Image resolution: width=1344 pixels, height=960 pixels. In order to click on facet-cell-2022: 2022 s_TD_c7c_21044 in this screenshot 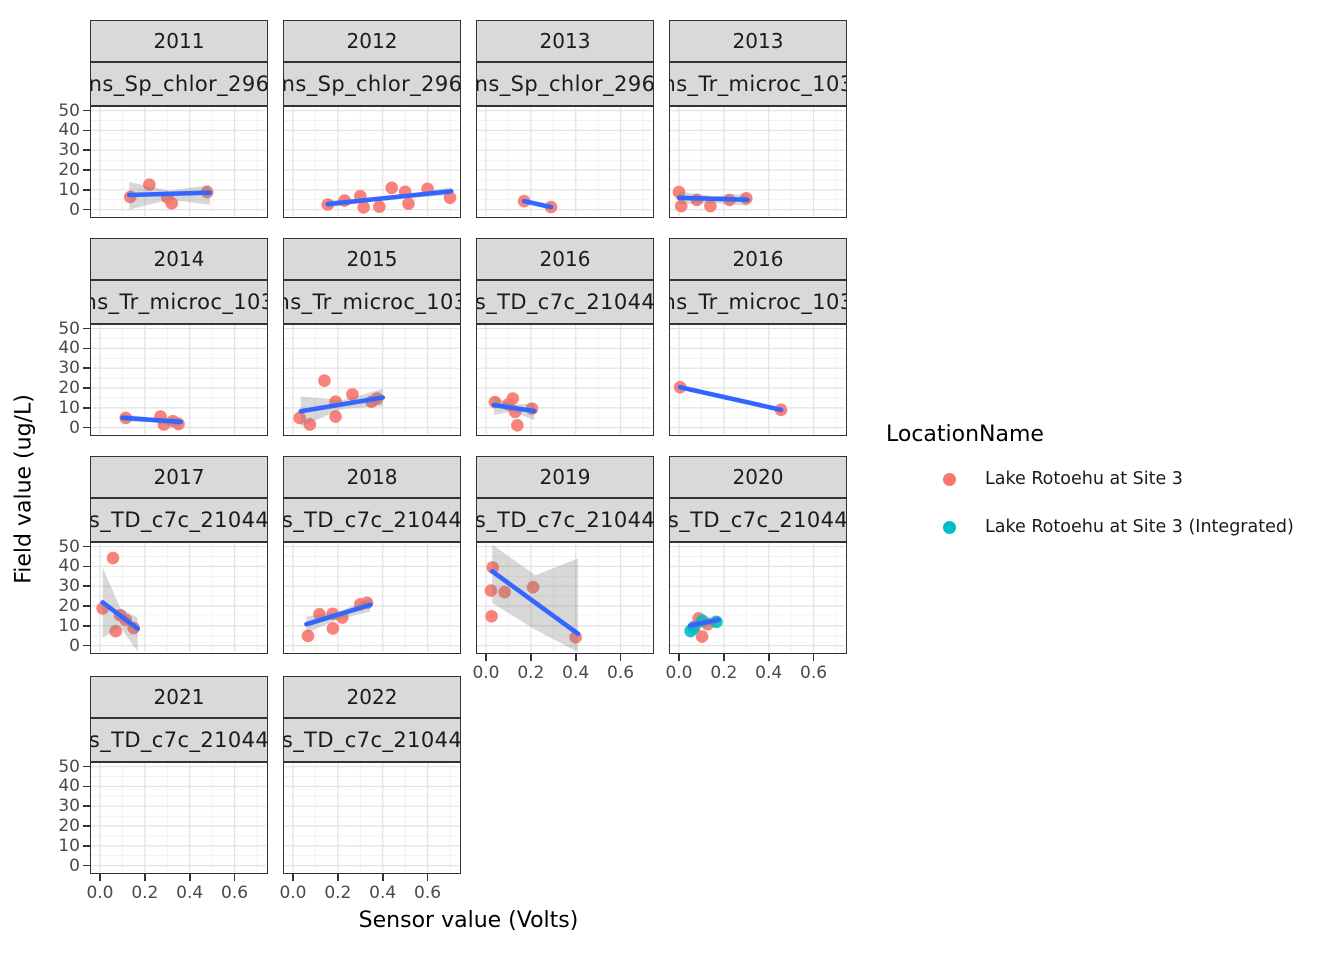, I will do `click(372, 775)`.